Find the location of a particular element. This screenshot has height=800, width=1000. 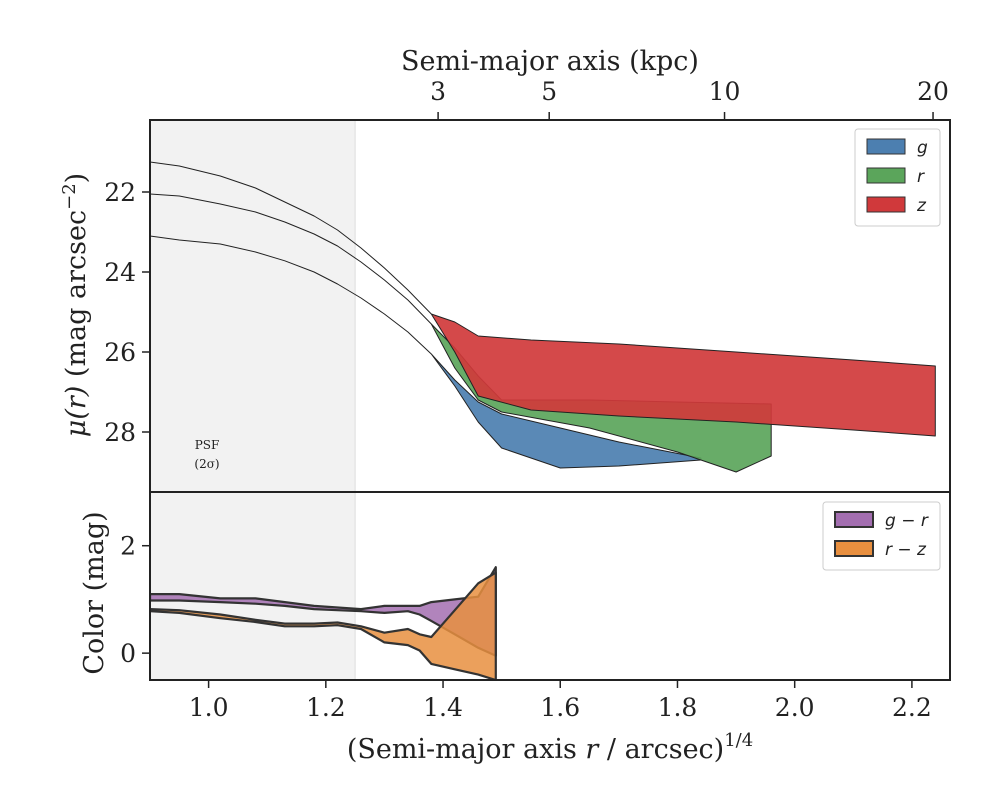

x-tick-label: 1.2 is located at coordinates (326, 707).